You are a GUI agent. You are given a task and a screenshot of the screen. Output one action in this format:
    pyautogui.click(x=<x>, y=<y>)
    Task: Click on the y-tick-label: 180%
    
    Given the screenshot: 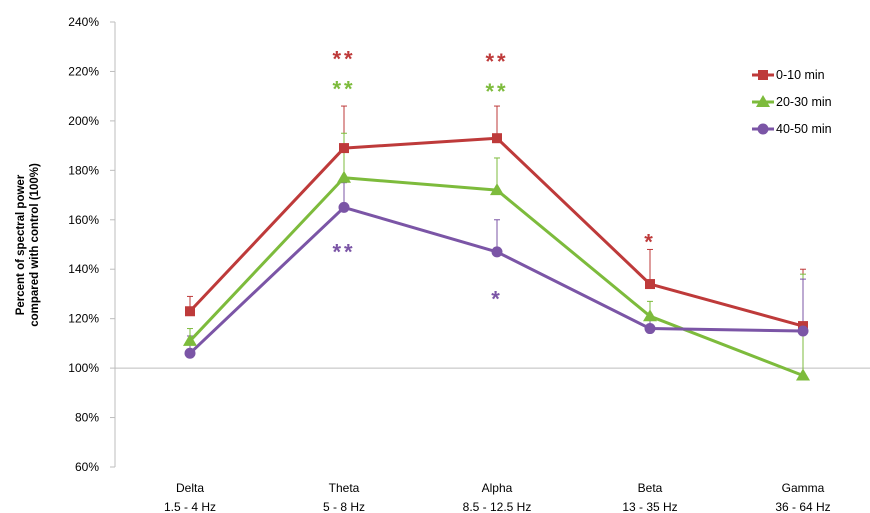 What is the action you would take?
    pyautogui.click(x=83, y=170)
    